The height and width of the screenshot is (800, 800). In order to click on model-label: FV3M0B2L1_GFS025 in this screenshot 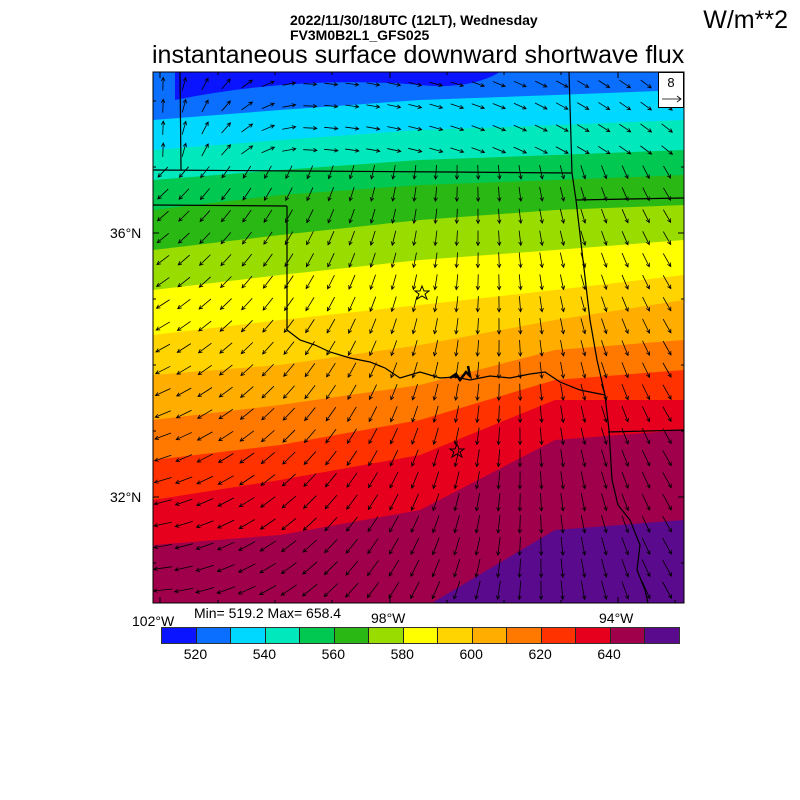, I will do `click(360, 35)`.